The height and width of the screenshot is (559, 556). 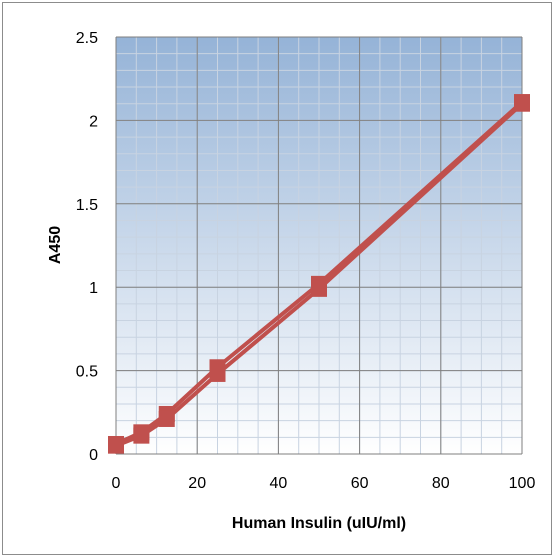 I want to click on y-tick-label: 0, so click(x=93, y=455).